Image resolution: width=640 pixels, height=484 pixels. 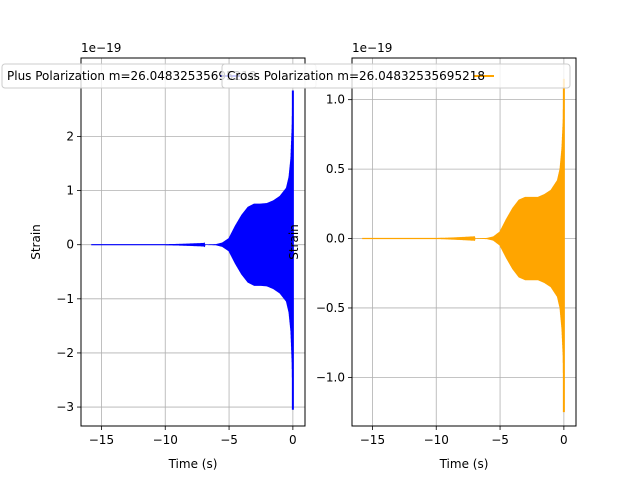 I want to click on y-ticks: −1.0 −0.5 0.0 0.5 1.0, so click(x=334, y=238).